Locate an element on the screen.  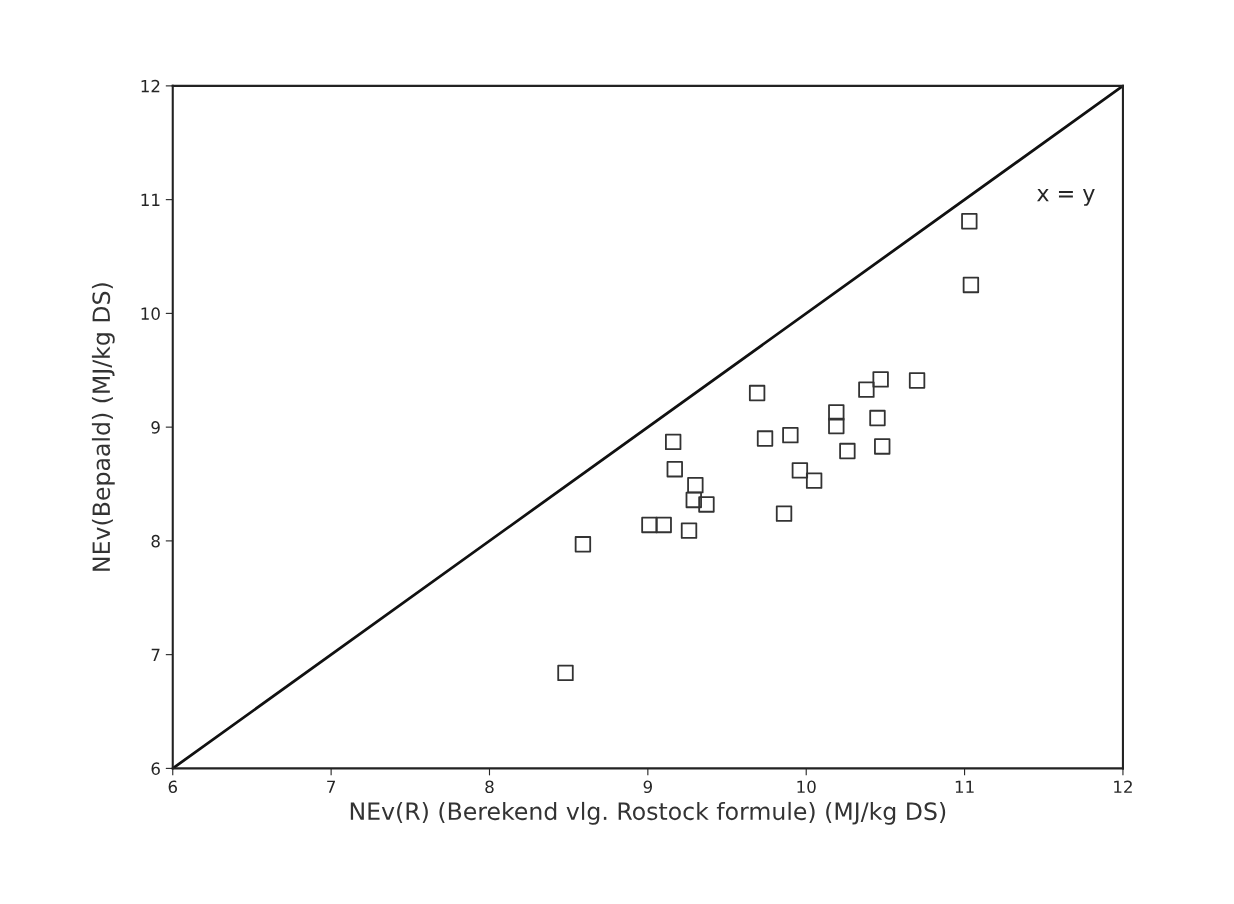
y-tick-label: 8 is located at coordinates (155, 541).